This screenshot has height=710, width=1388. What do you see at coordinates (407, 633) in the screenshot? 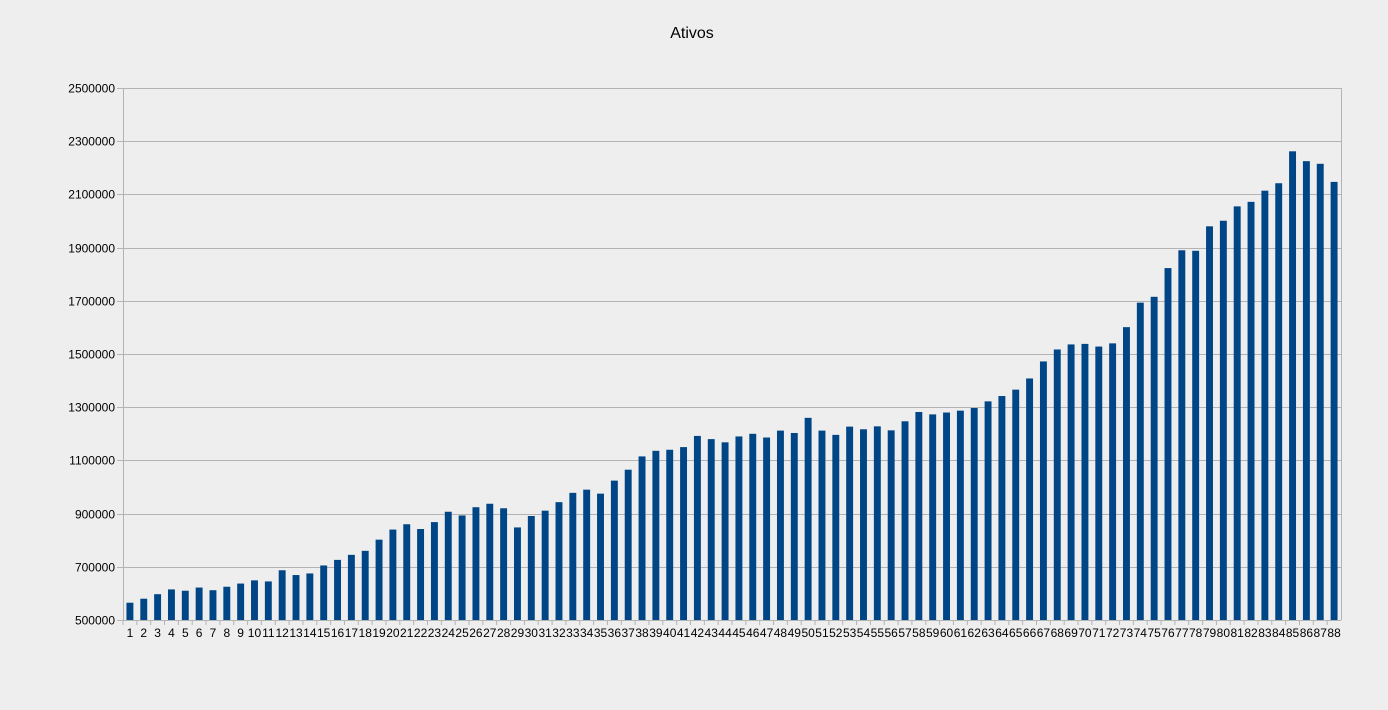
I see `x-tick-label: 21` at bounding box center [407, 633].